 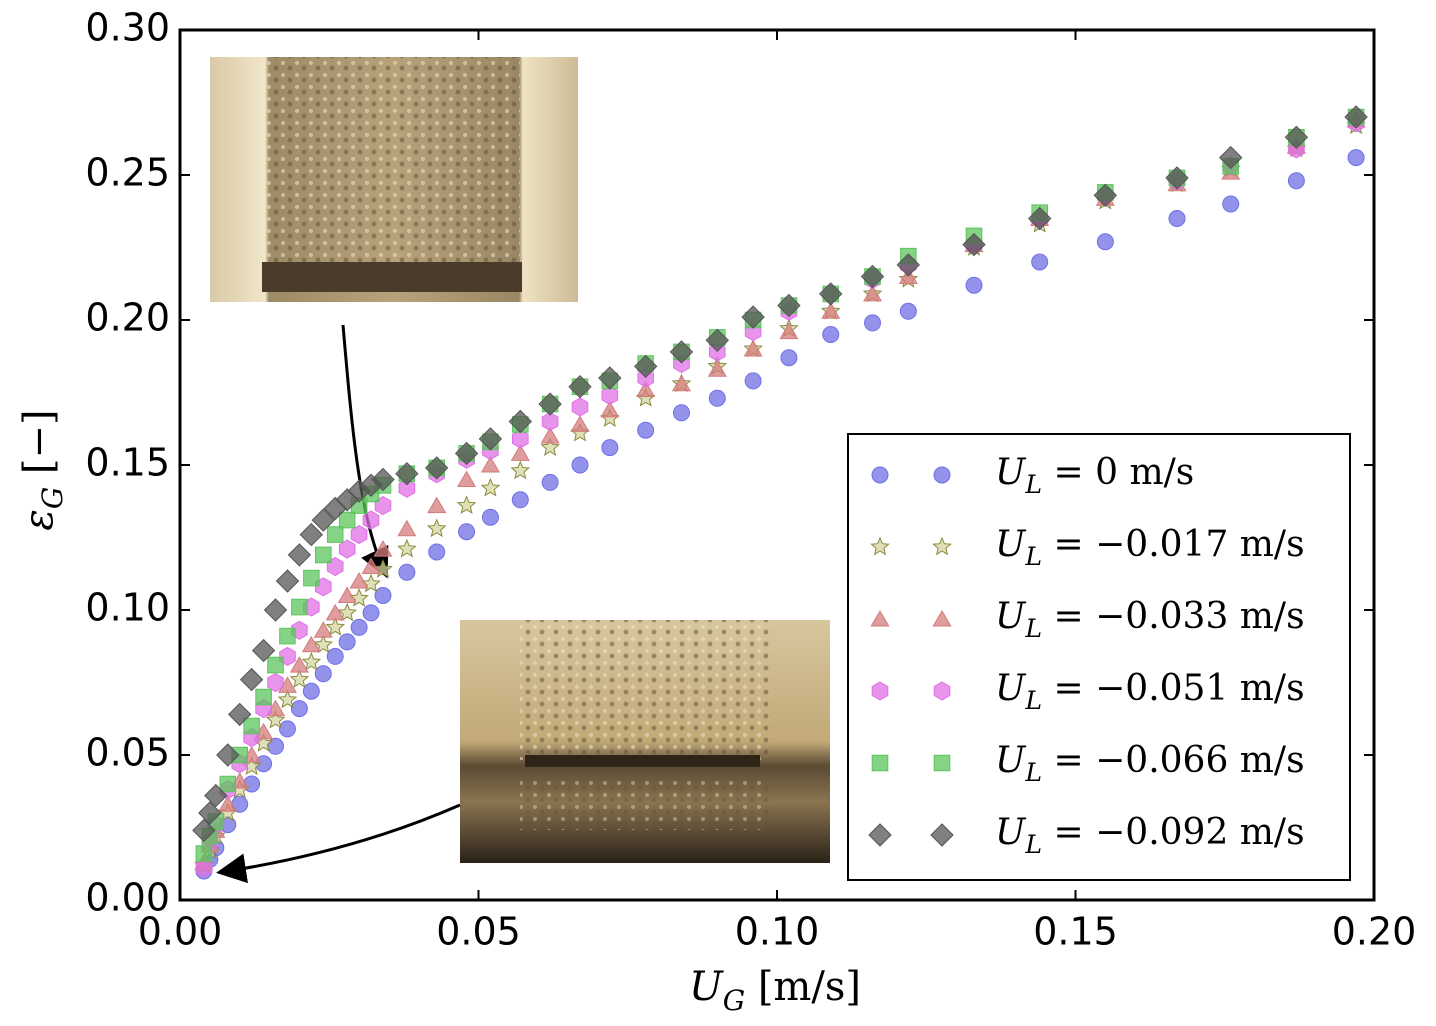 What do you see at coordinates (777, 932) in the screenshot?
I see `x-tick-label: 0.10` at bounding box center [777, 932].